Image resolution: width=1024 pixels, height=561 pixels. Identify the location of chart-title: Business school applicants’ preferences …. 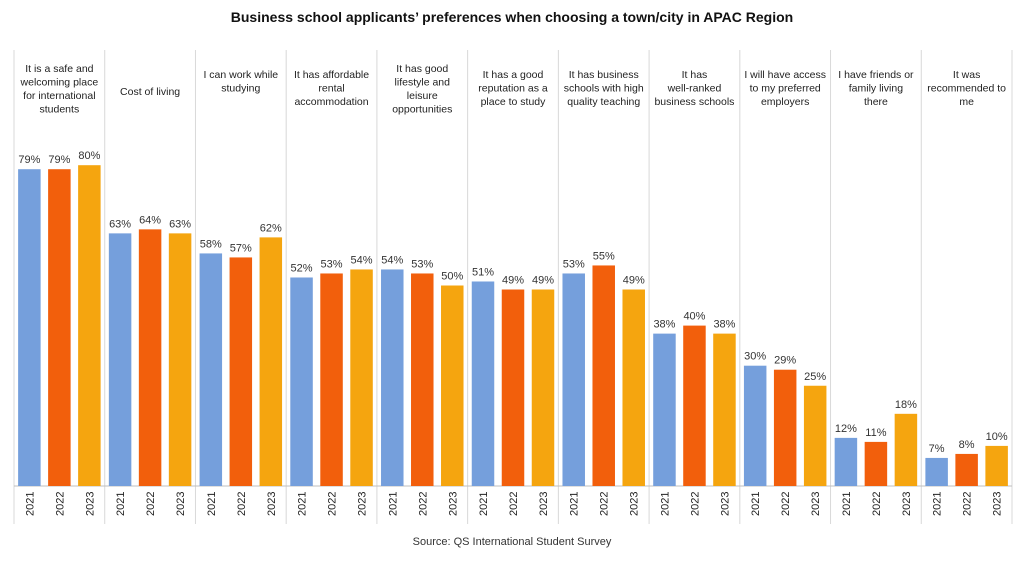
(512, 17).